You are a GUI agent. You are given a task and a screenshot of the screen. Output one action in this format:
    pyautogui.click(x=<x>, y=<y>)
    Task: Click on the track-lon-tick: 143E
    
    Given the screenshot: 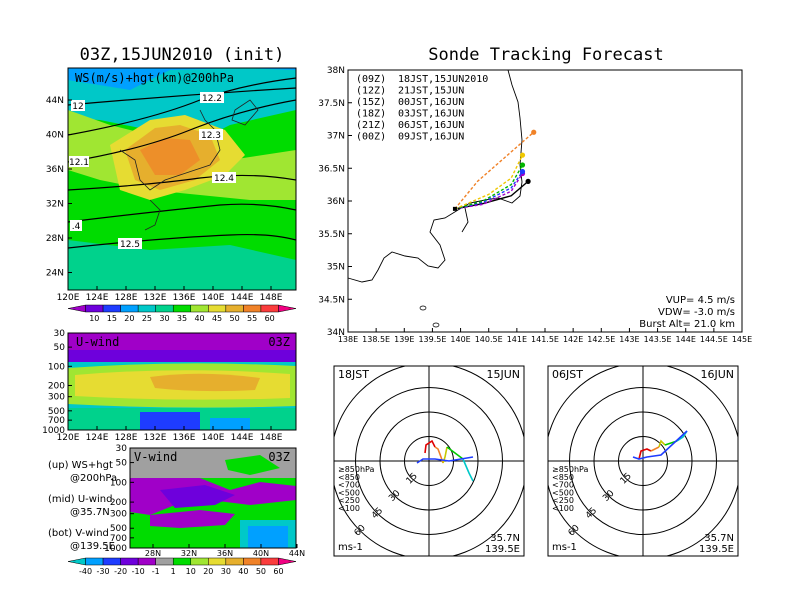 What is the action you would take?
    pyautogui.click(x=629, y=339)
    